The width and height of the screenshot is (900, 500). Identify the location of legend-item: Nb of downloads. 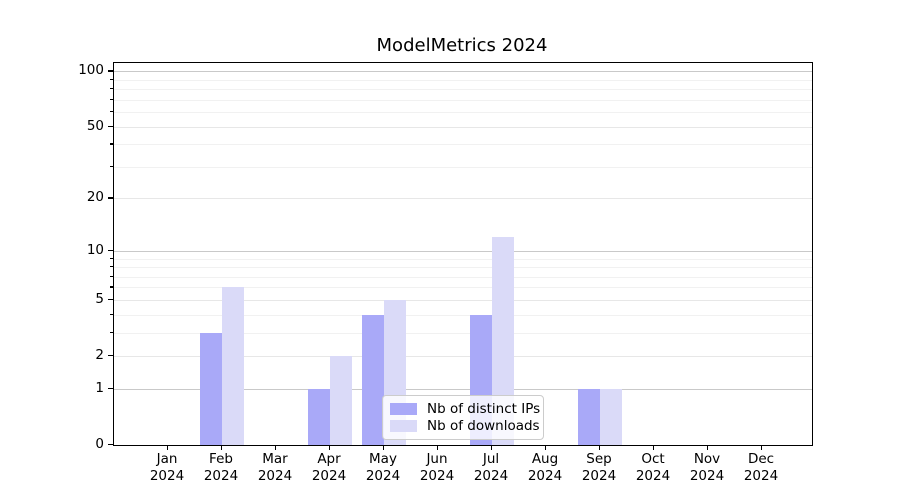
(465, 426).